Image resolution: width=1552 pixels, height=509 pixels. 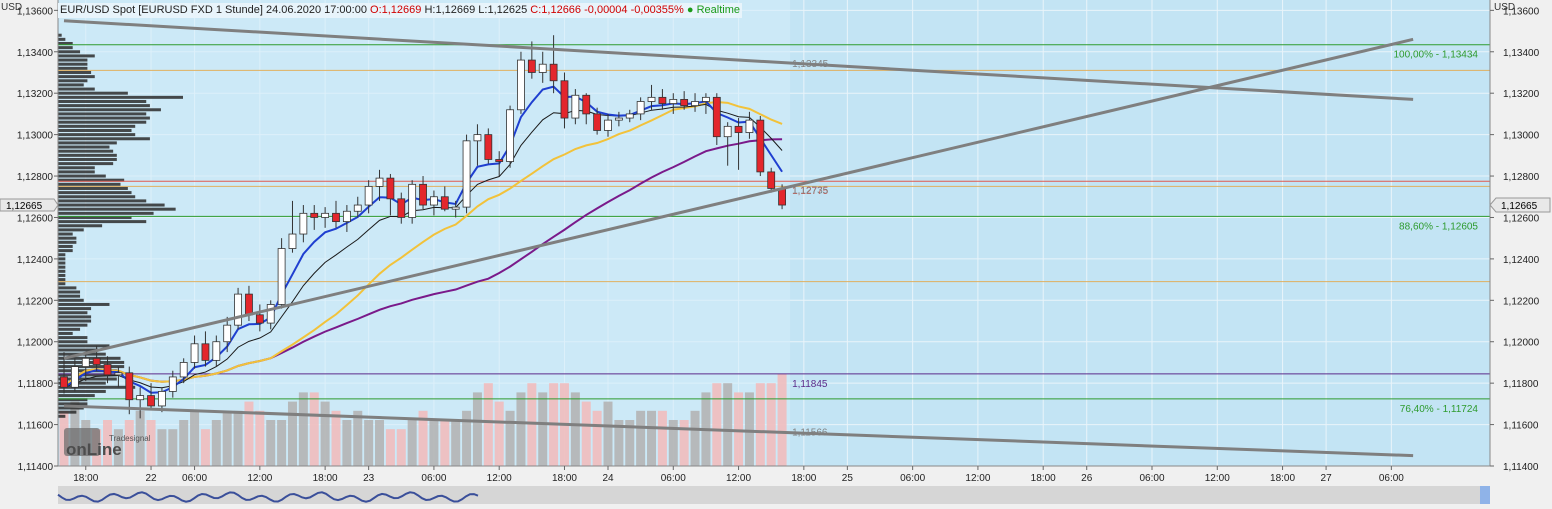 I want to click on last-price-left: 1,12665, so click(x=29, y=205).